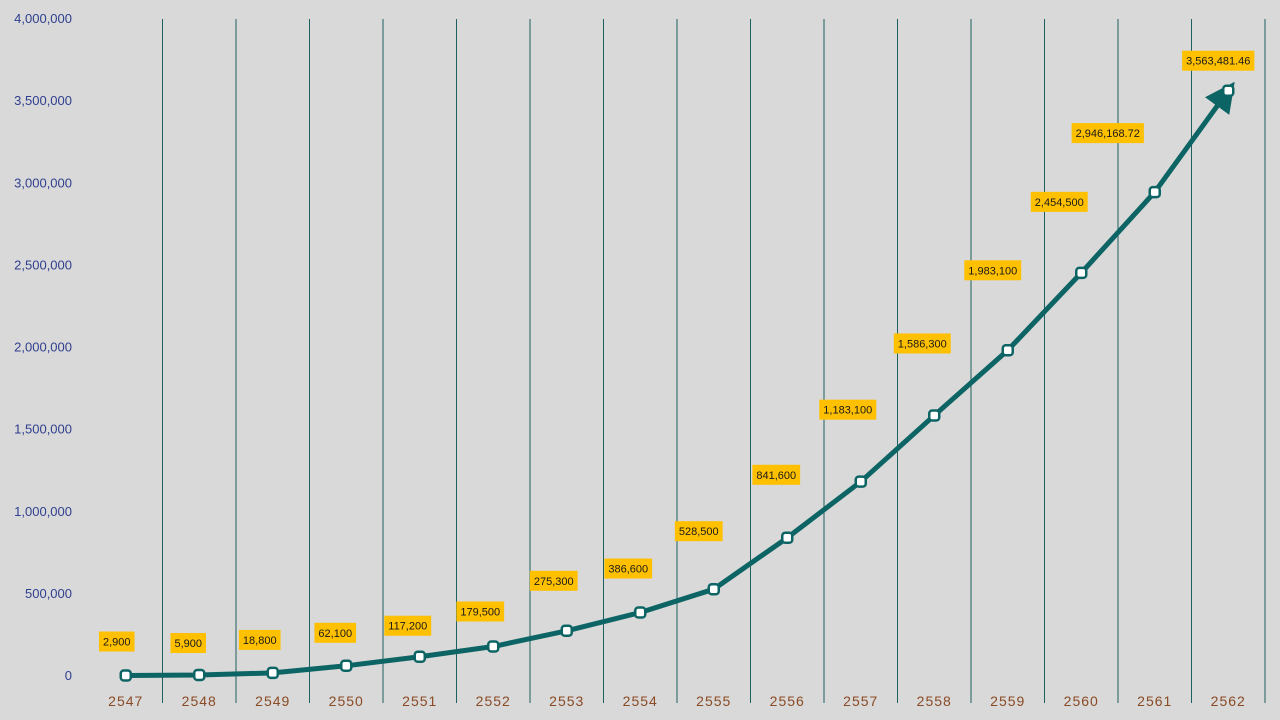  What do you see at coordinates (43, 182) in the screenshot?
I see `y-tick-label: 3,000,000` at bounding box center [43, 182].